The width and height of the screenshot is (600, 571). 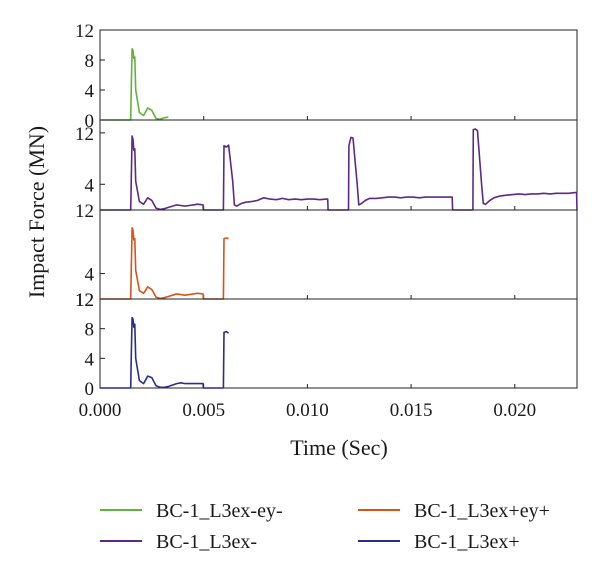 I want to click on series-line-BC-1_L3ex-, so click(x=339, y=169).